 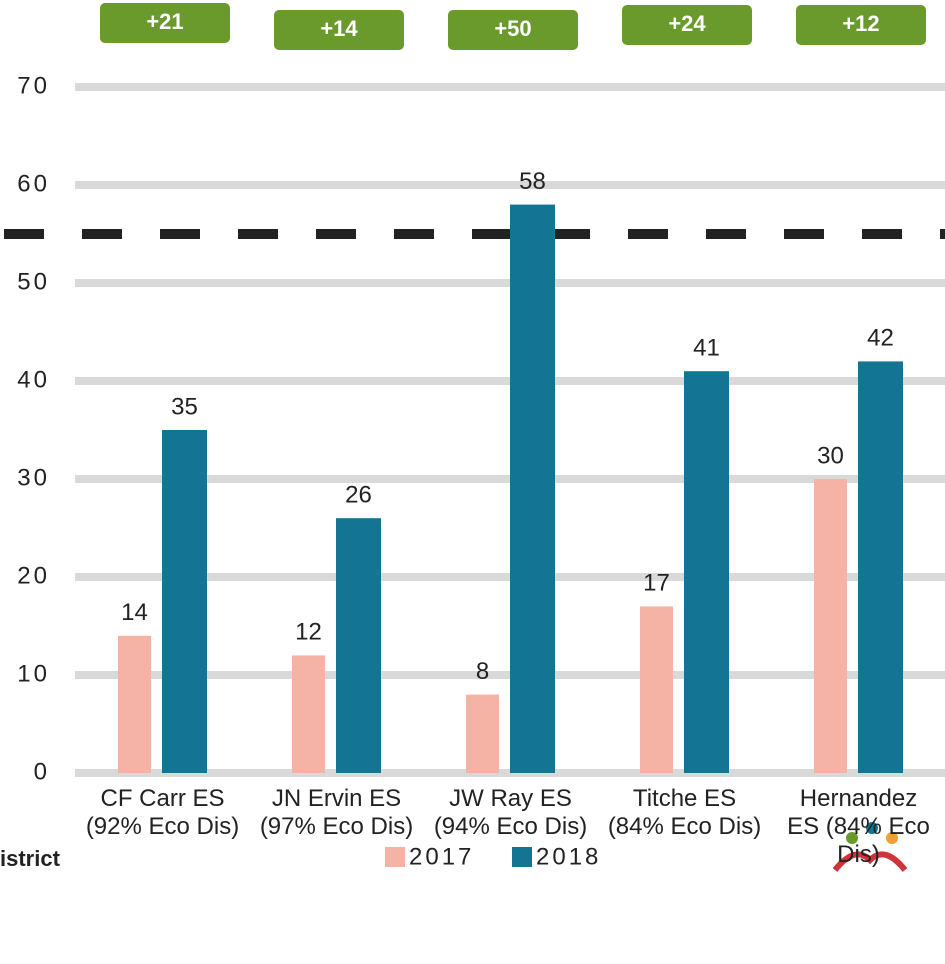 I want to click on annotation: +21, so click(x=164, y=21).